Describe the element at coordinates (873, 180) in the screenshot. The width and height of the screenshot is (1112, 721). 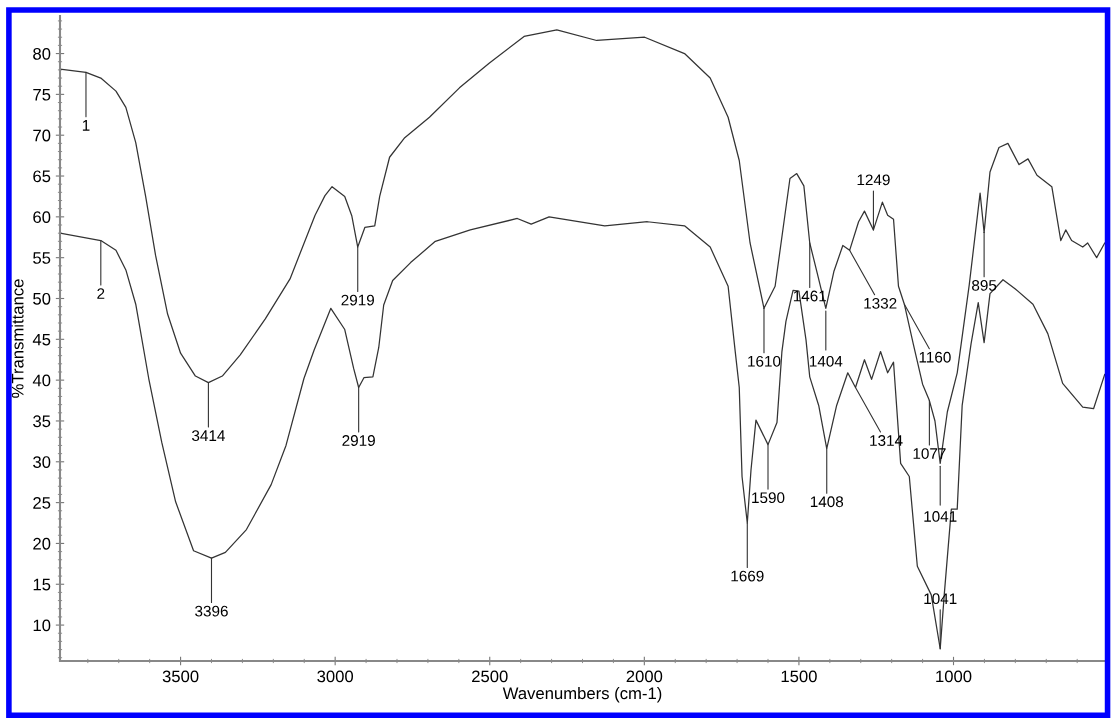
I see `annotation: 1249` at that location.